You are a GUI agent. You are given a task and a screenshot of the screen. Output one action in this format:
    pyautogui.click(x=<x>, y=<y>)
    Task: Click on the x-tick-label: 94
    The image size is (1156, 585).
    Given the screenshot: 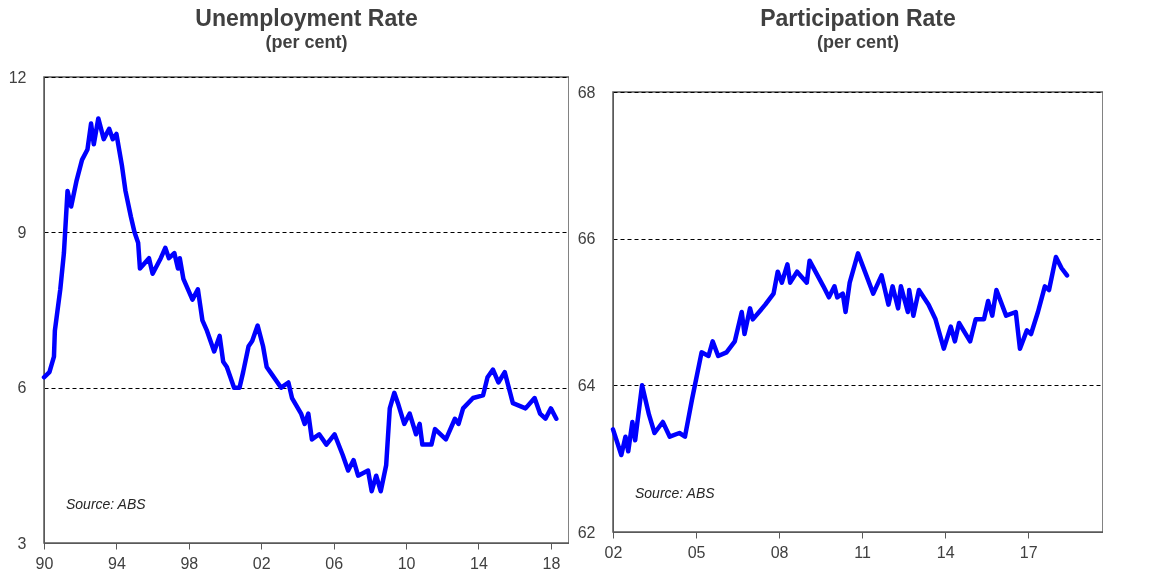 What is the action you would take?
    pyautogui.click(x=117, y=563)
    